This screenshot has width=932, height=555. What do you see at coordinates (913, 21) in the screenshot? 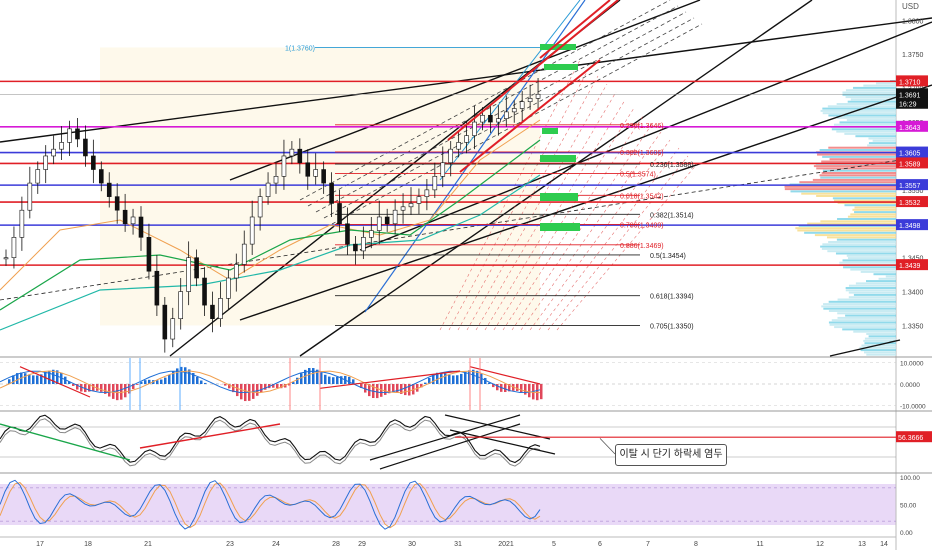
I see `price-axis-tick: 1.3800` at bounding box center [913, 21].